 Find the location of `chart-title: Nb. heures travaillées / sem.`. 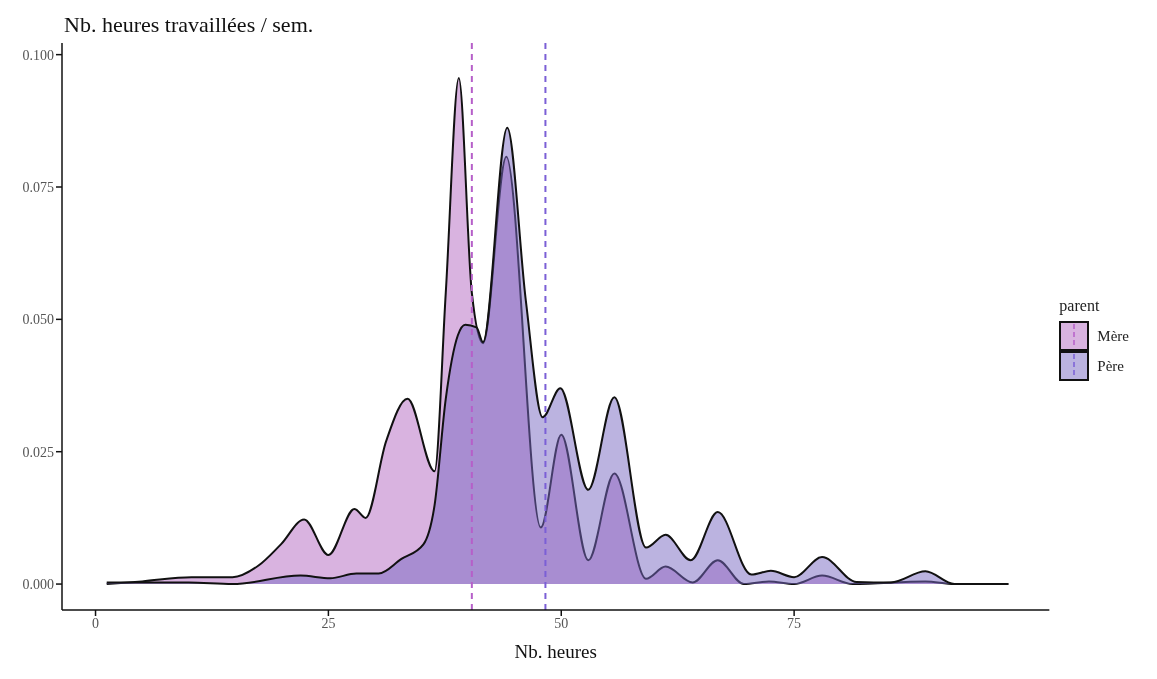

chart-title: Nb. heures travaillées / sem. is located at coordinates (189, 25).